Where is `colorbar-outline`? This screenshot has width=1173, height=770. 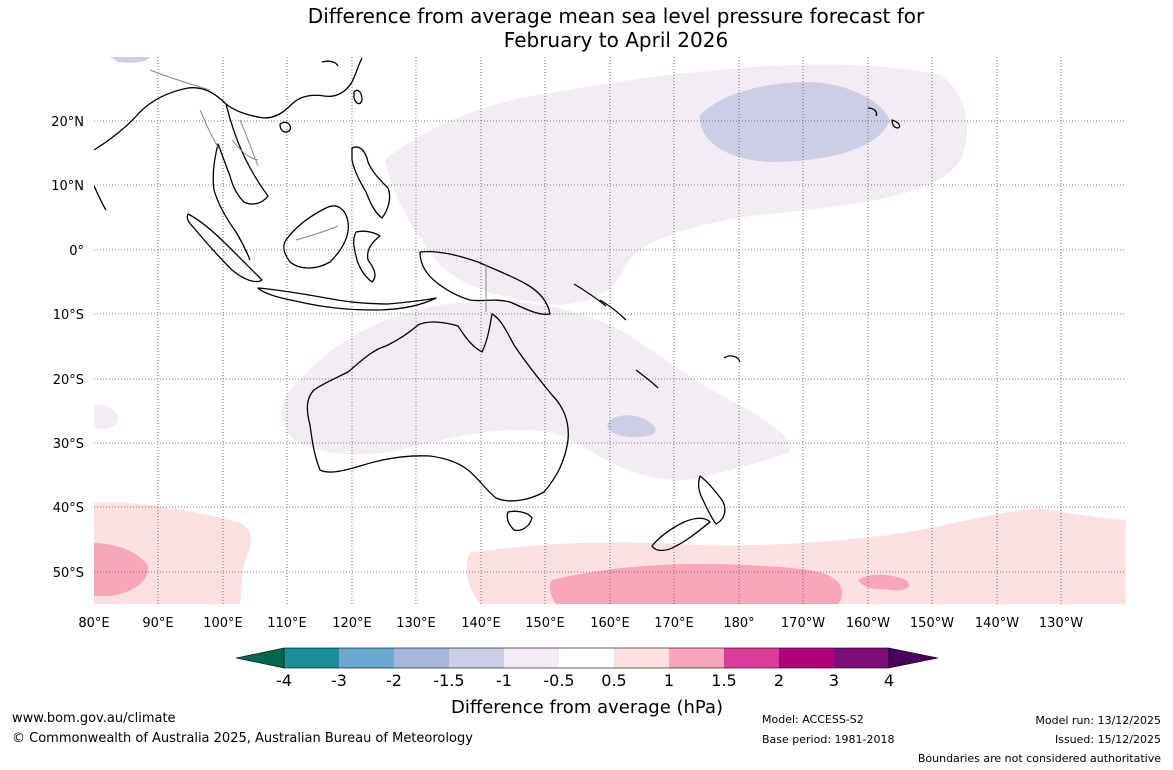
colorbar-outline is located at coordinates (586, 658).